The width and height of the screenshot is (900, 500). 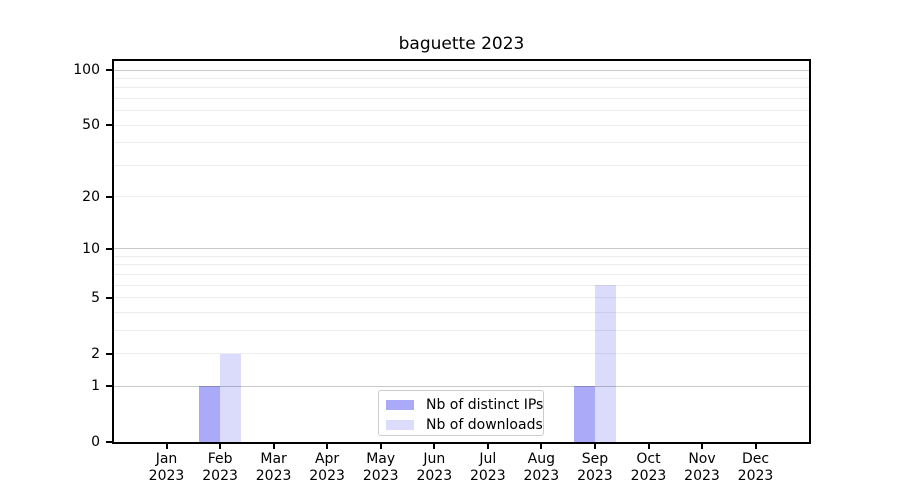 What do you see at coordinates (461, 44) in the screenshot?
I see `chart-title: baguette 2023` at bounding box center [461, 44].